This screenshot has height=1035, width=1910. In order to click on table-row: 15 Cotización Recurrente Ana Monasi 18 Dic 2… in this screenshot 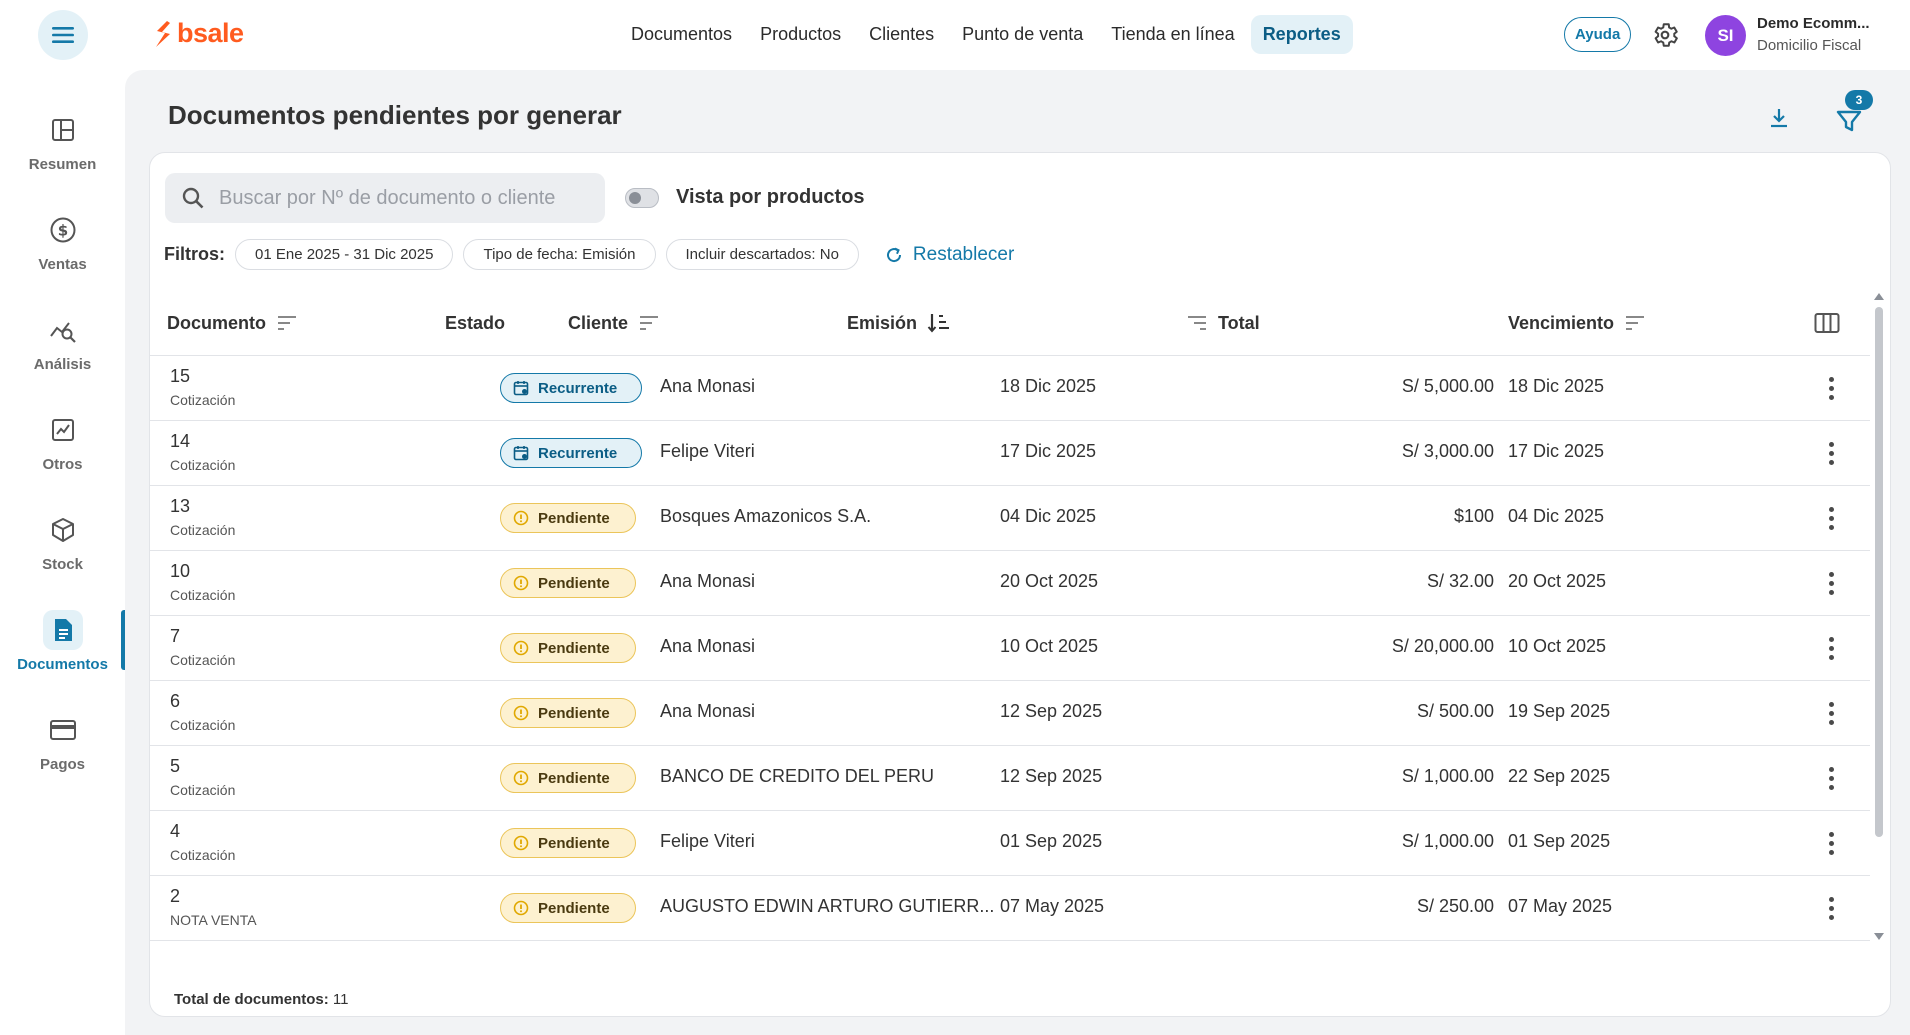, I will do `click(1010, 388)`.